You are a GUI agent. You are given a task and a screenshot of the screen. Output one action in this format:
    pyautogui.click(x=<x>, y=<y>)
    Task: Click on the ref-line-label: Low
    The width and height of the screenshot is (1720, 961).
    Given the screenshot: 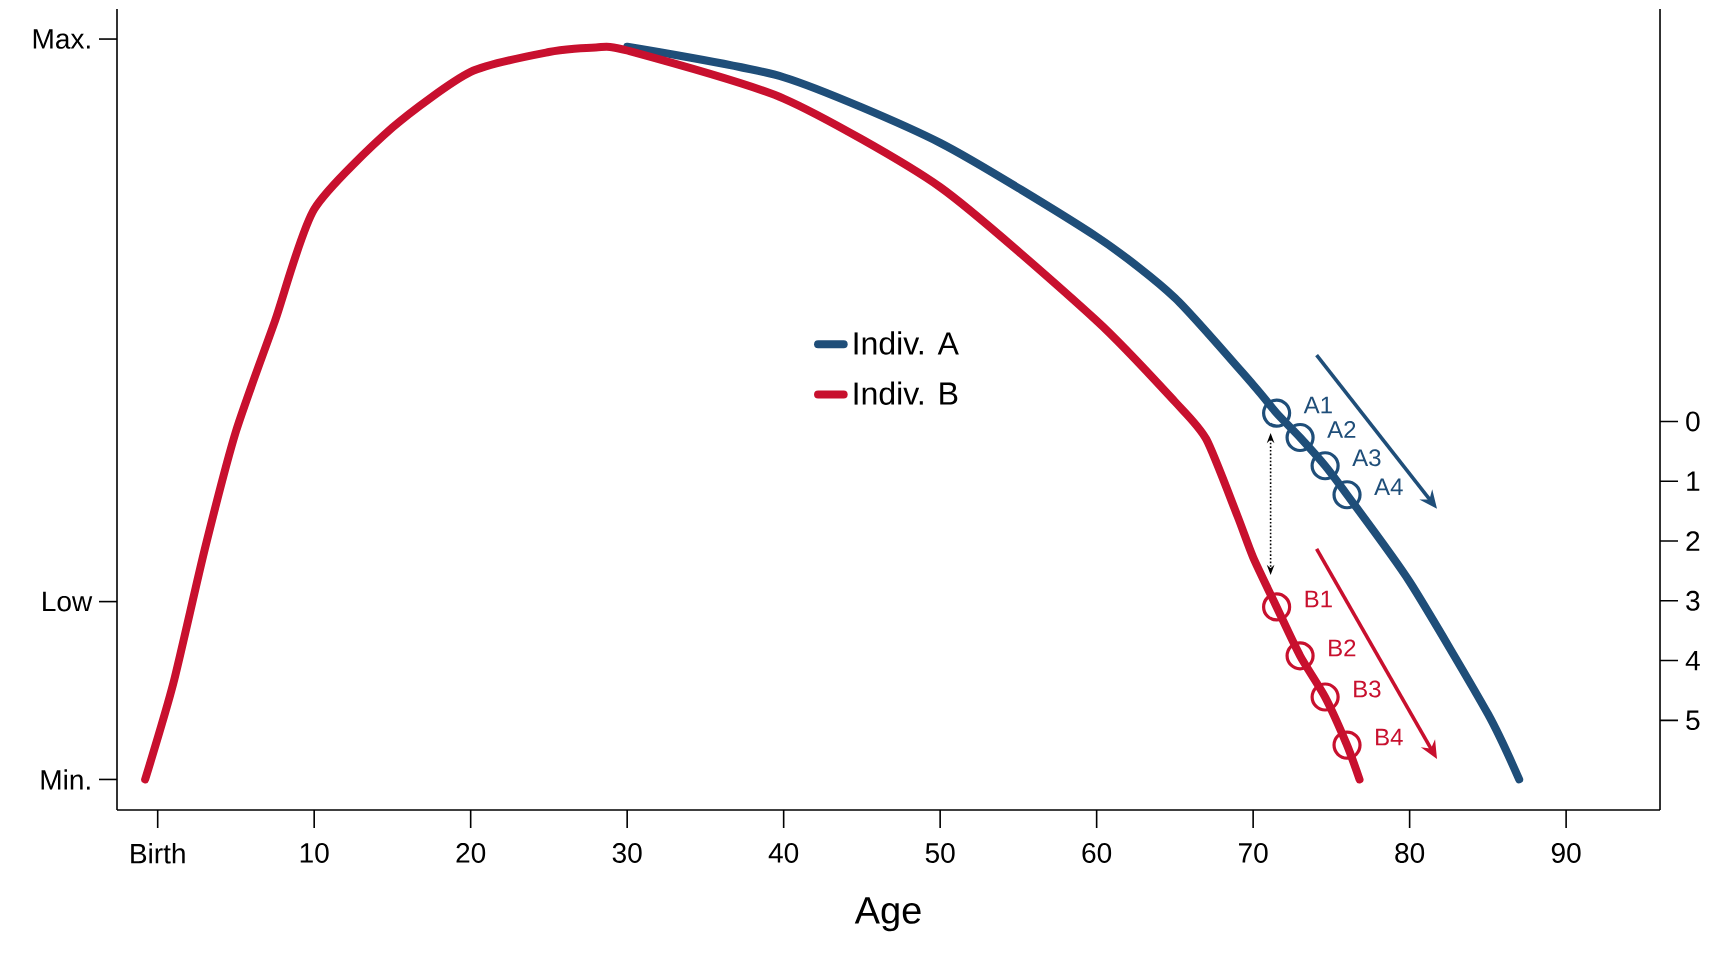 What is the action you would take?
    pyautogui.click(x=68, y=601)
    